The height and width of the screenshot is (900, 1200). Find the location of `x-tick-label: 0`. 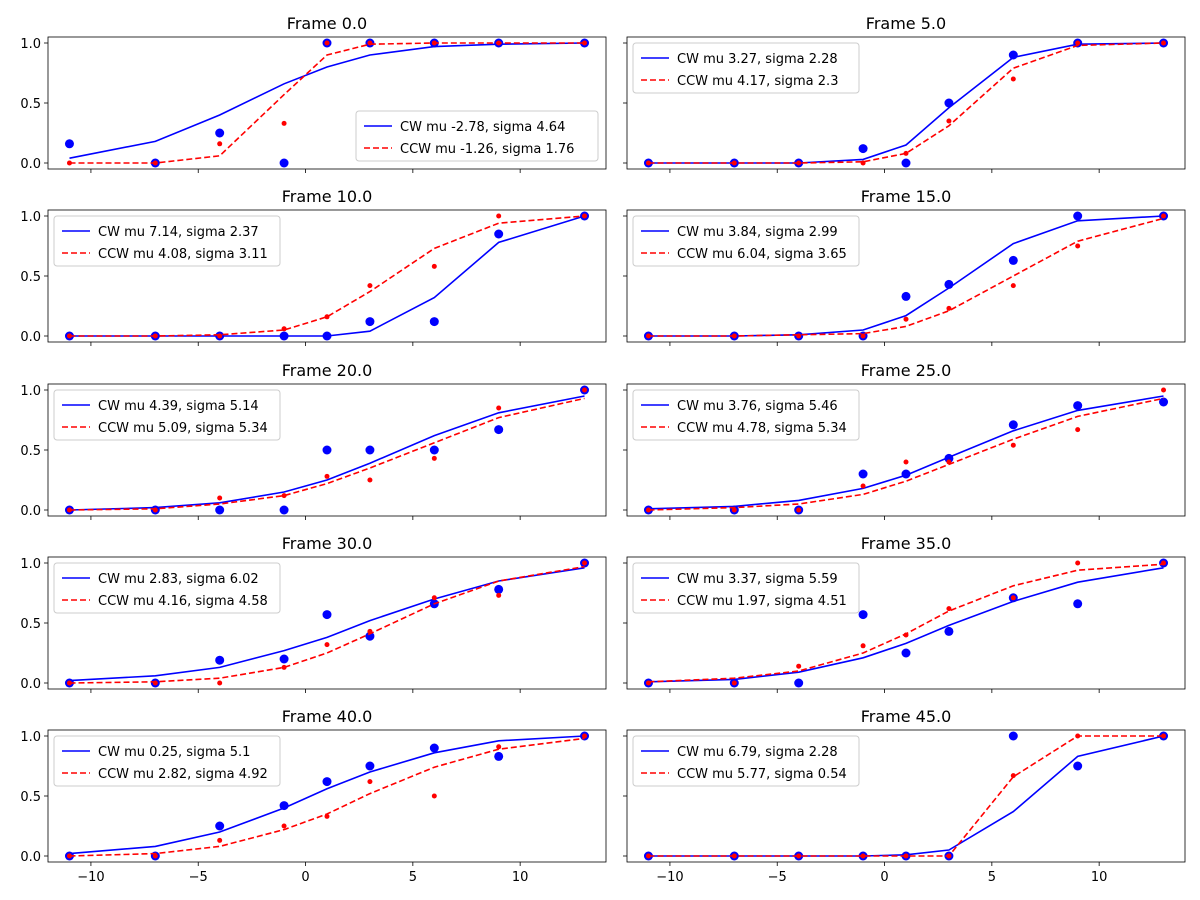

x-tick-label: 0 is located at coordinates (884, 877).